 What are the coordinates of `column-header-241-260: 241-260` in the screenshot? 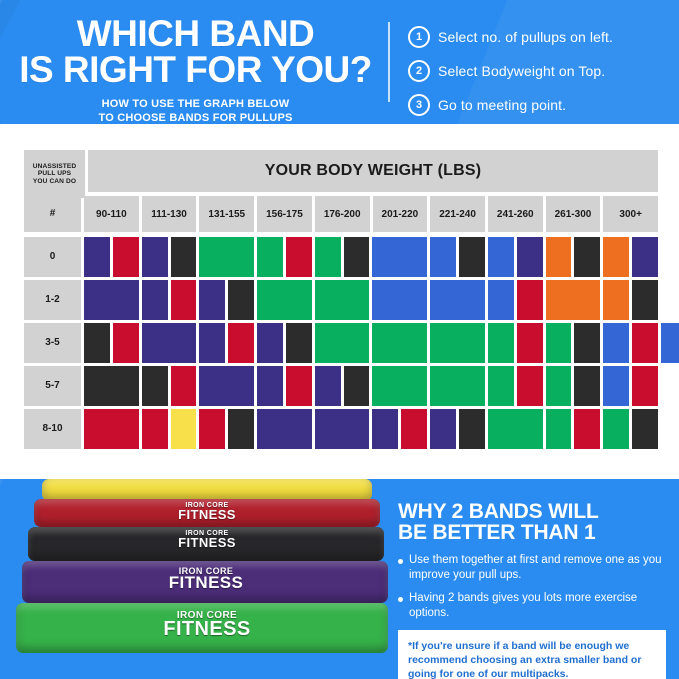 It's located at (515, 214).